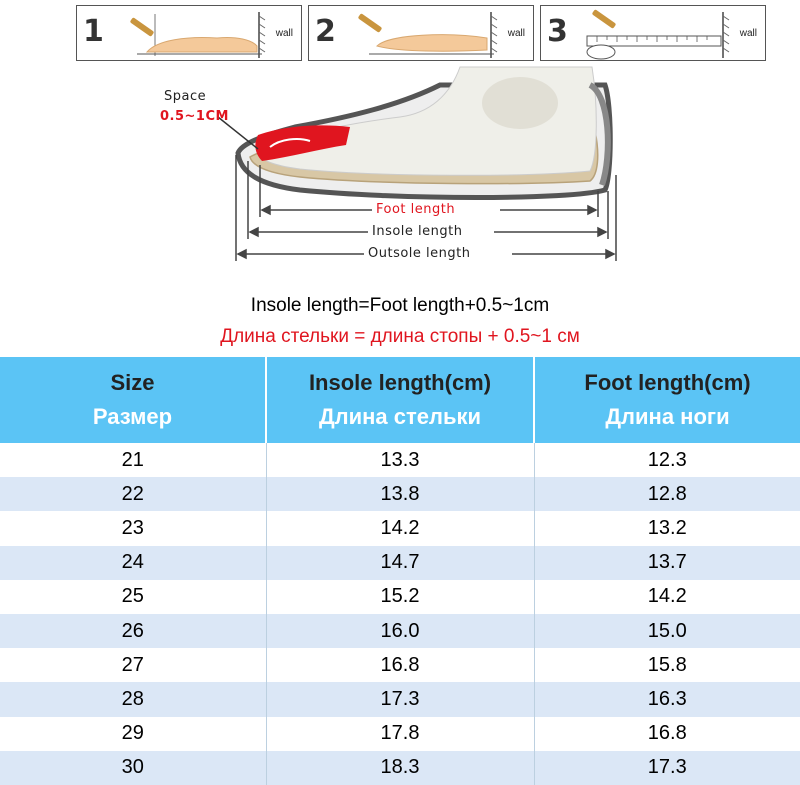  What do you see at coordinates (133, 733) in the screenshot?
I see `size-cell: 29` at bounding box center [133, 733].